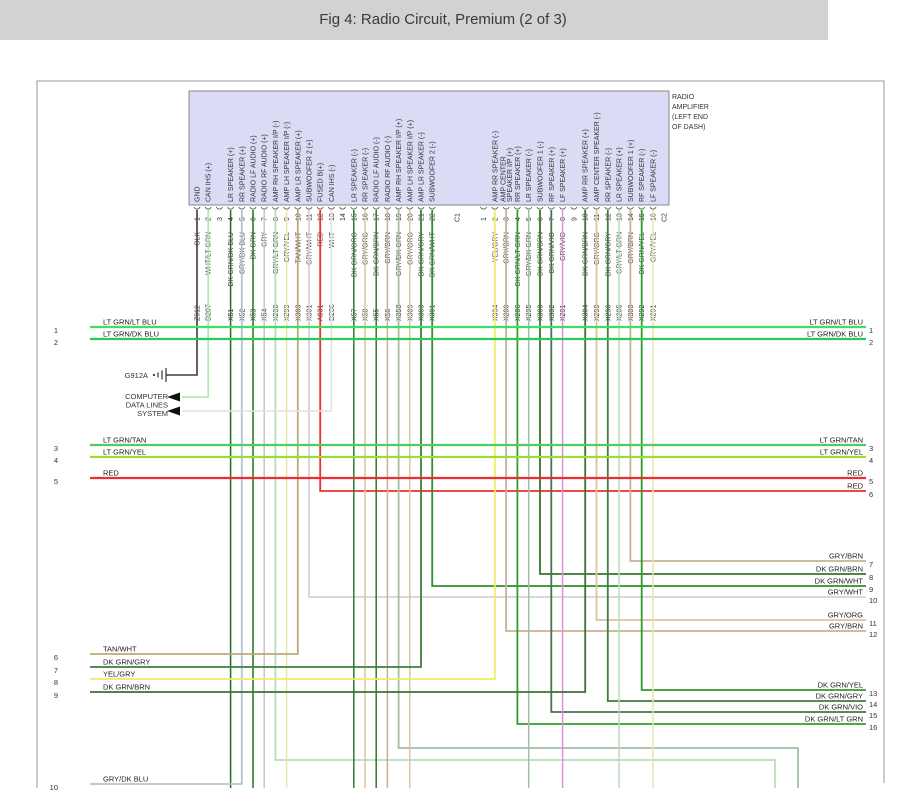 This screenshot has width=914, height=811. What do you see at coordinates (495, 313) in the screenshot?
I see `wire-id: X394` at bounding box center [495, 313].